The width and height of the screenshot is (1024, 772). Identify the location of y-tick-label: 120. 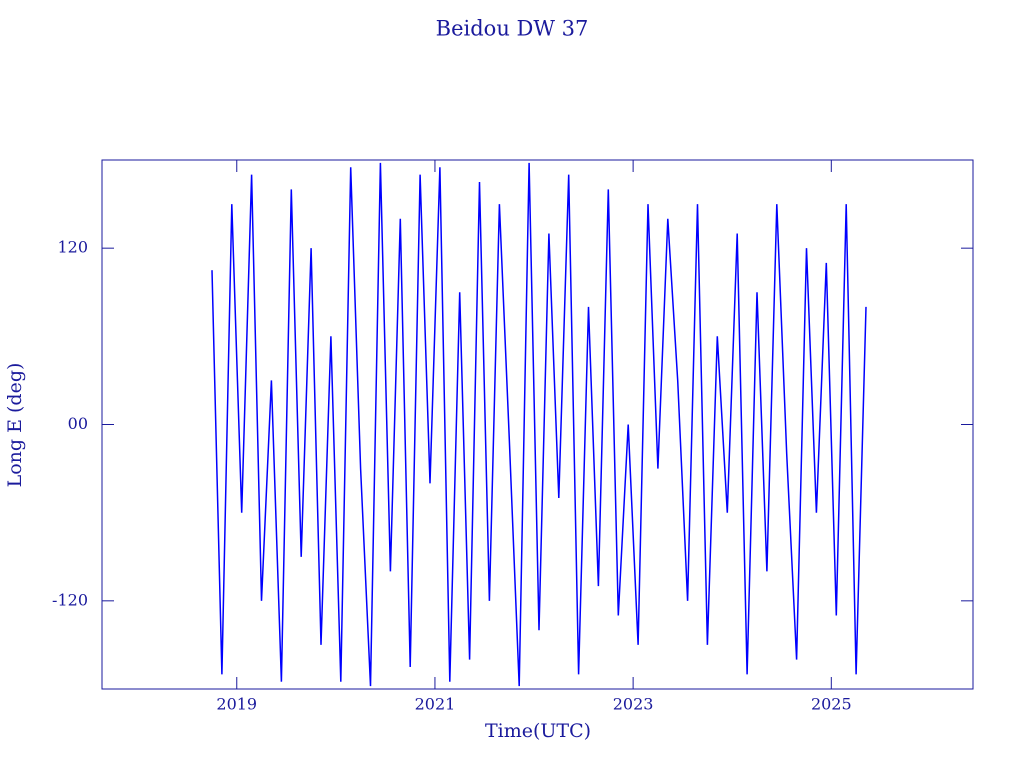
(72, 247).